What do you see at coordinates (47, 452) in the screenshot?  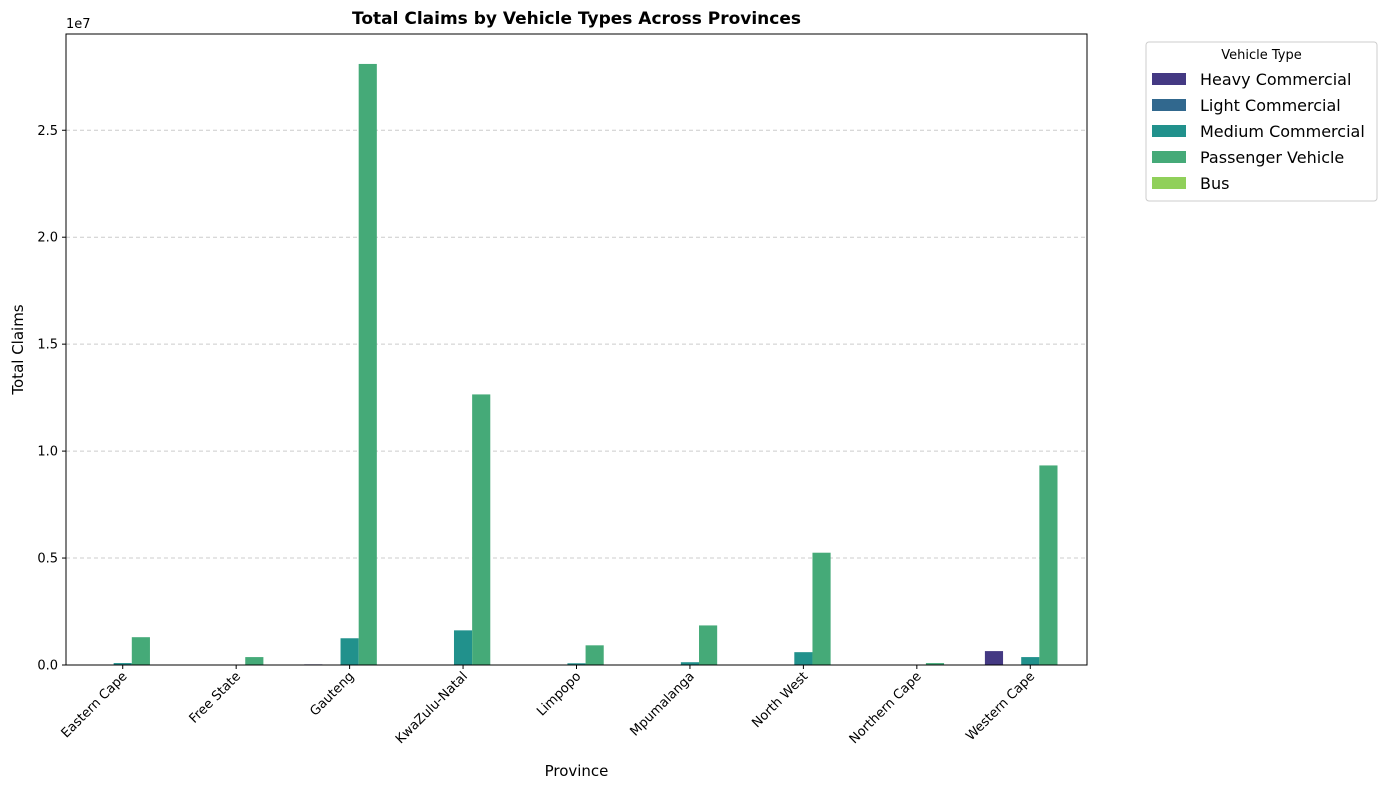 I see `y-tick-label: 1.0` at bounding box center [47, 452].